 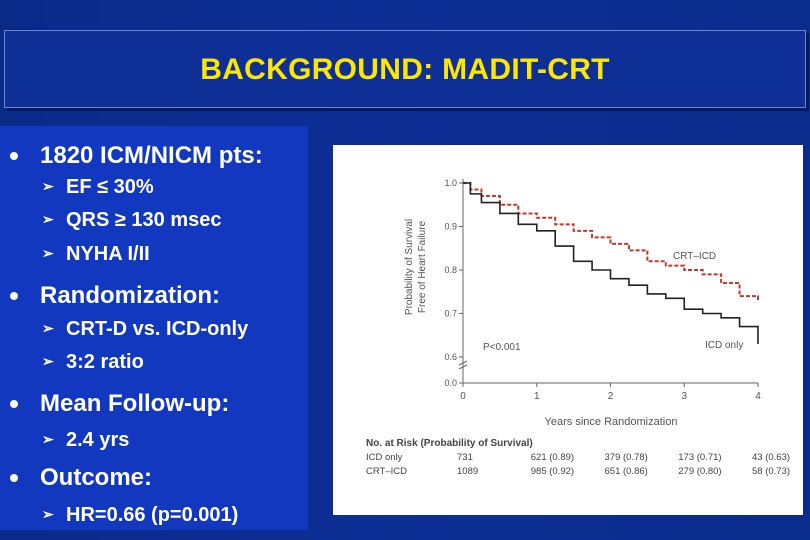 I want to click on x-tick-label: 3, so click(x=684, y=396).